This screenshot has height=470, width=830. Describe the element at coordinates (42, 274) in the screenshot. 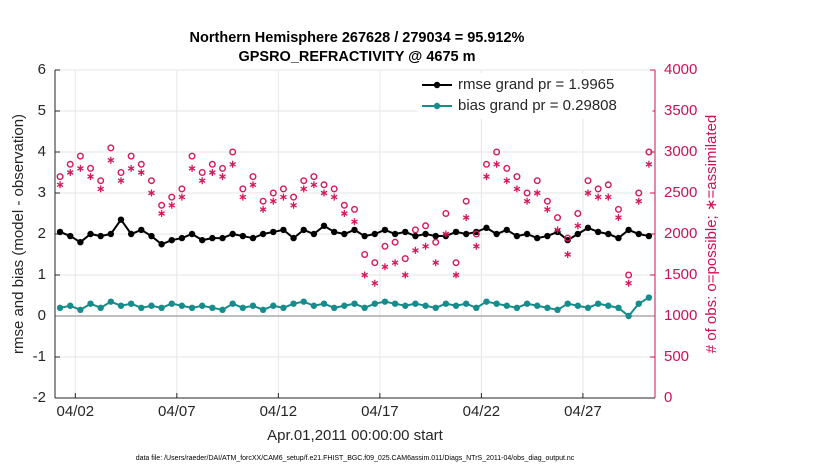

I see `y-tick-label: 1` at that location.